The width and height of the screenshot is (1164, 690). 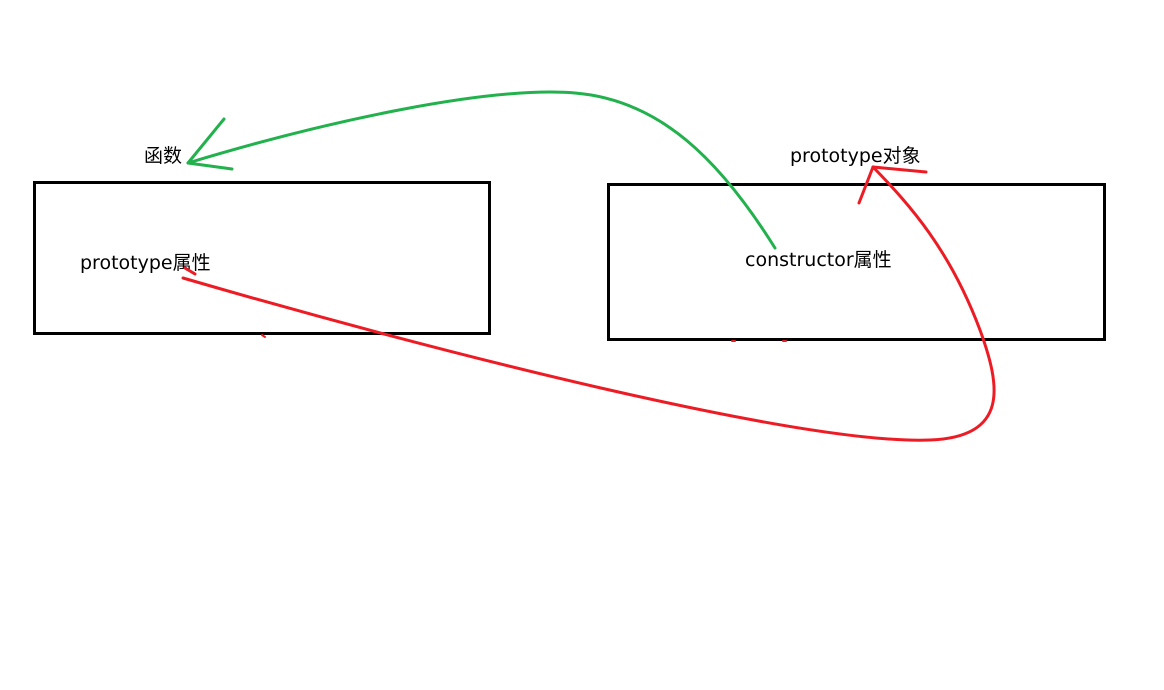 What do you see at coordinates (818, 260) in the screenshot?
I see `prototype-constructor-property: constructor属性` at bounding box center [818, 260].